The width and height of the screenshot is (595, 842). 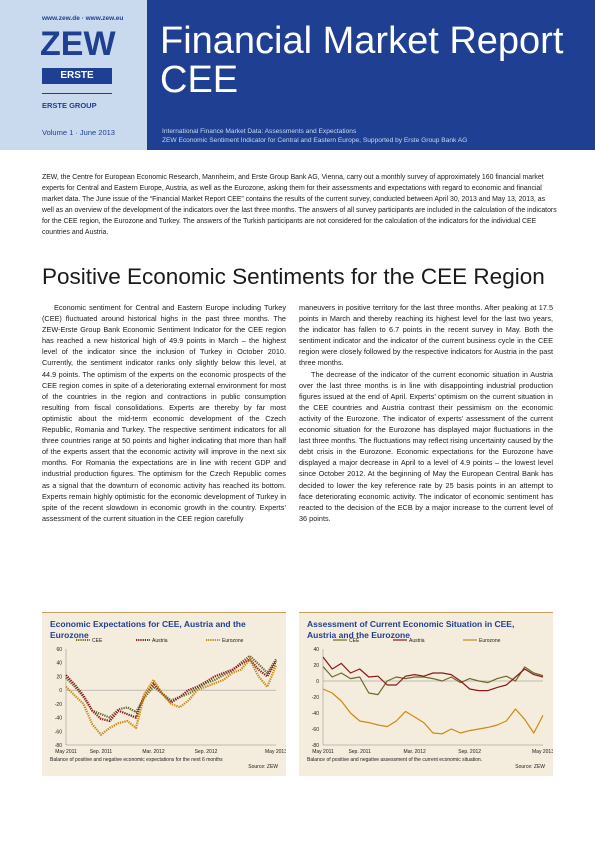 I want to click on erste-divider, so click(x=77, y=93).